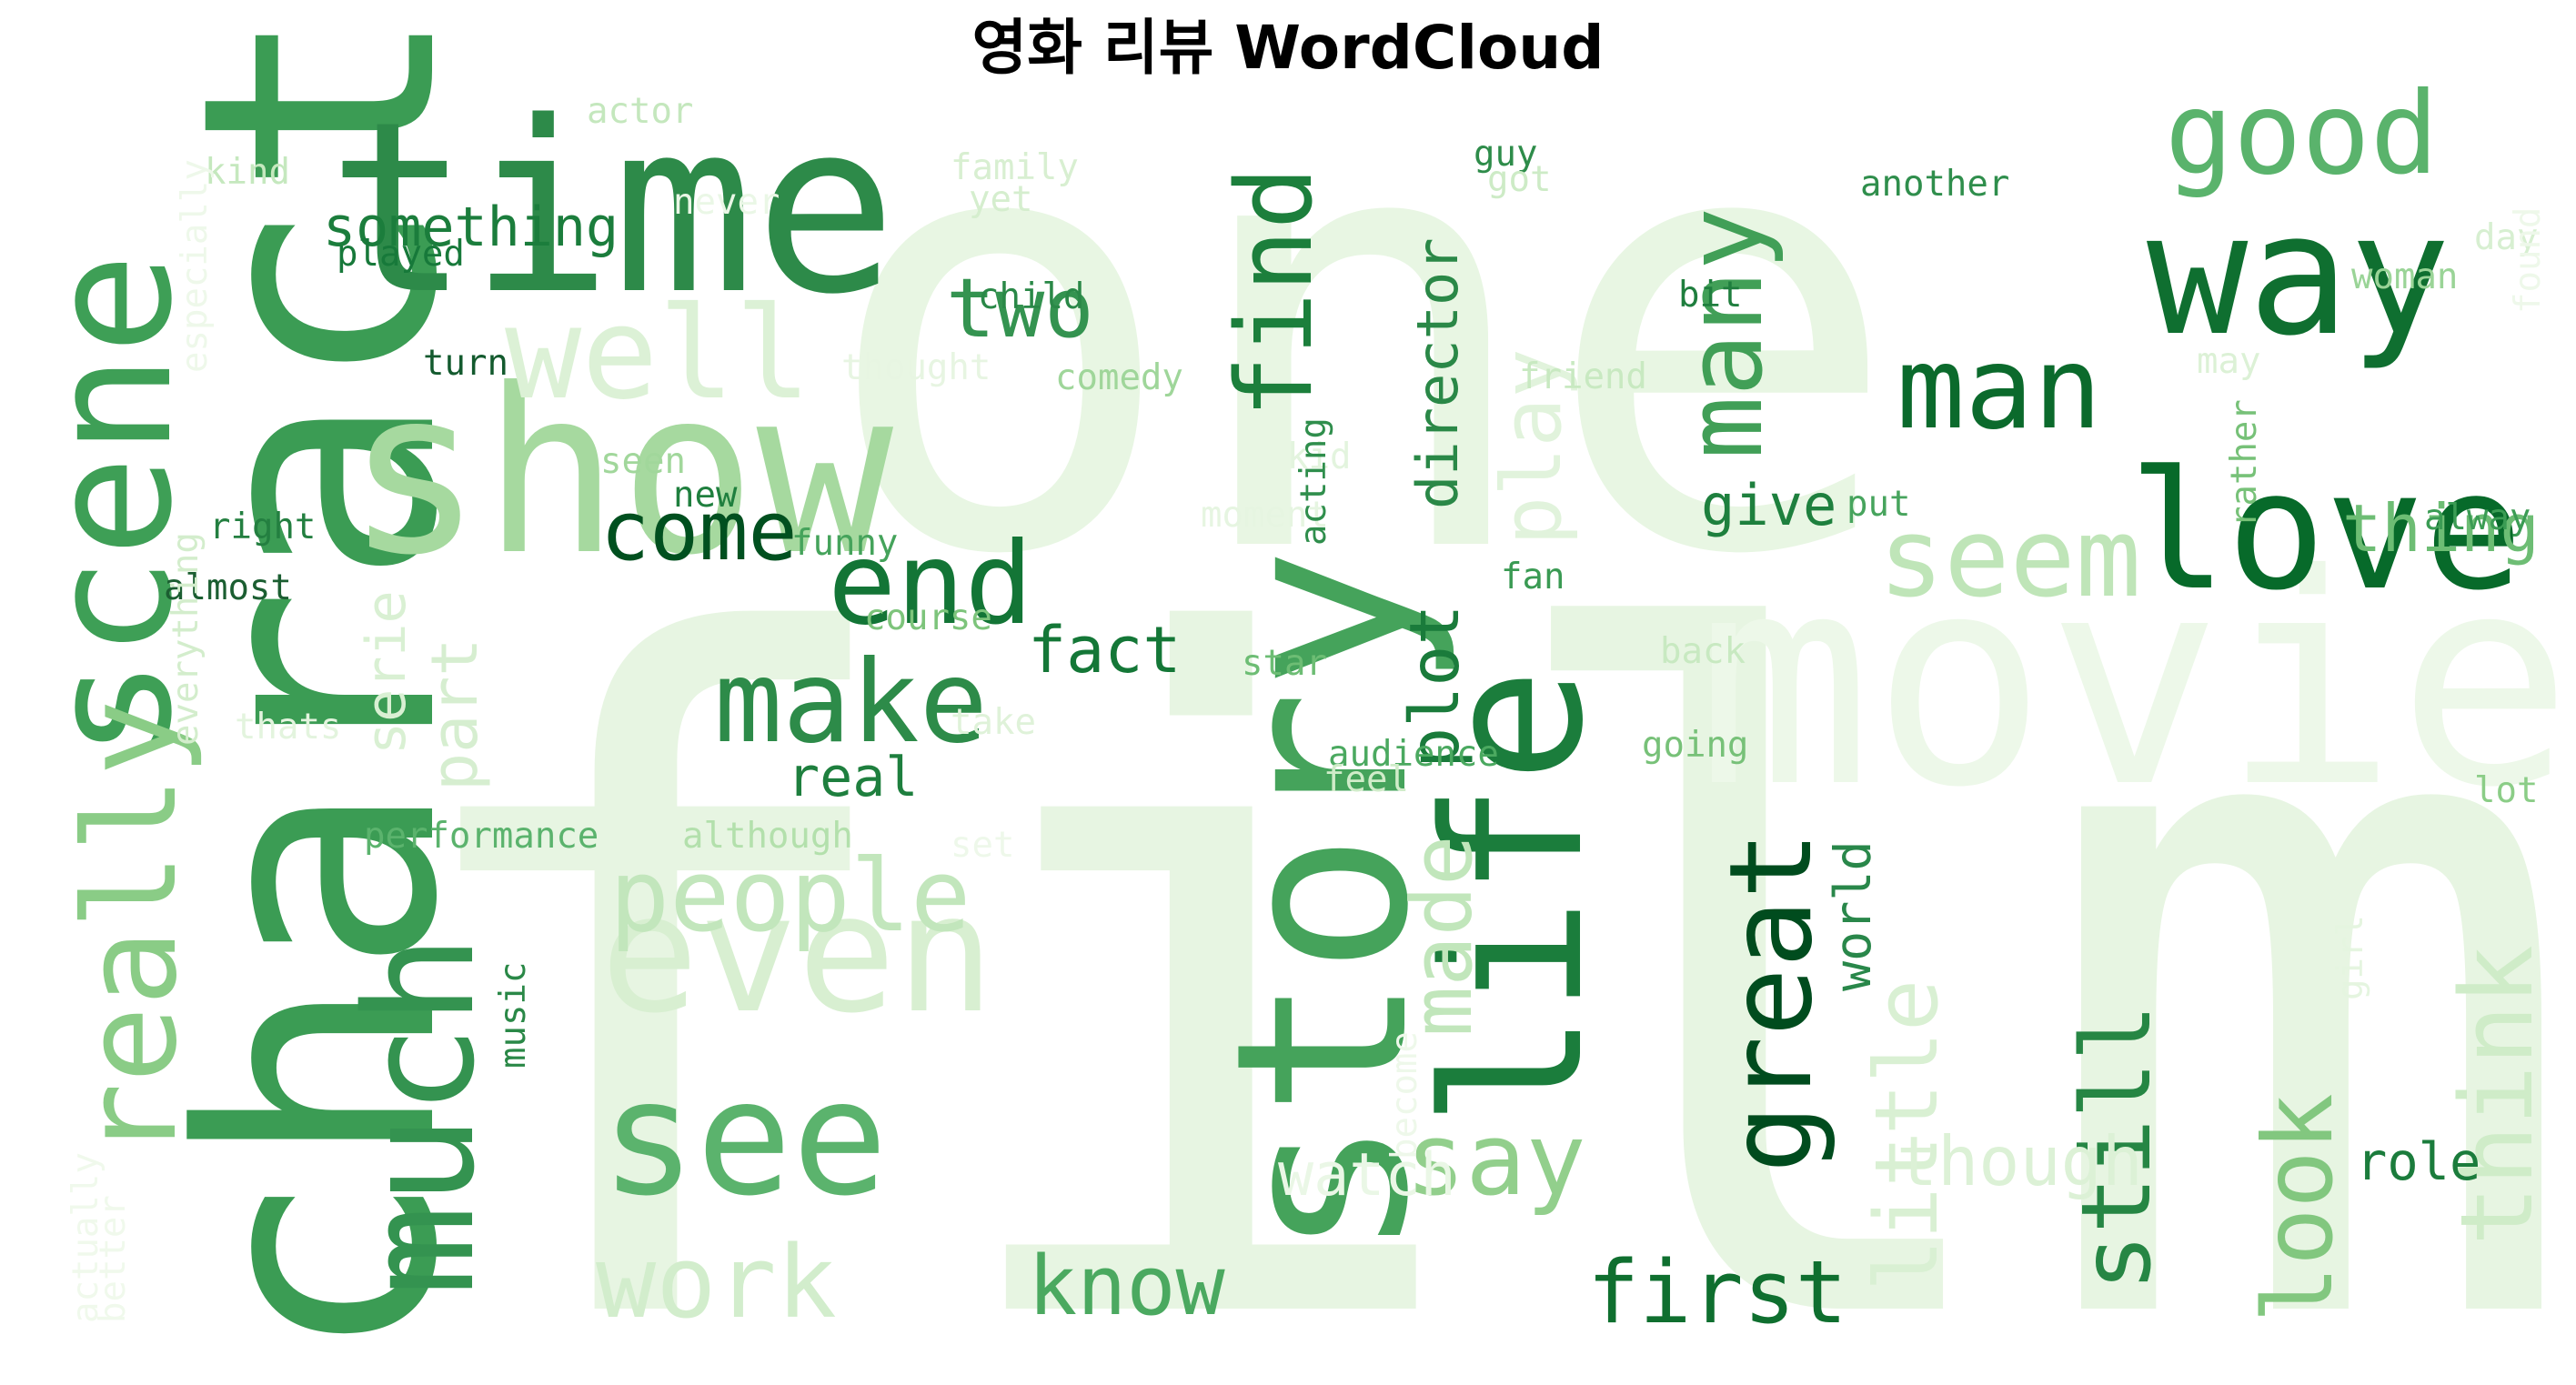  What do you see at coordinates (401, 254) in the screenshot?
I see `word-played: played` at bounding box center [401, 254].